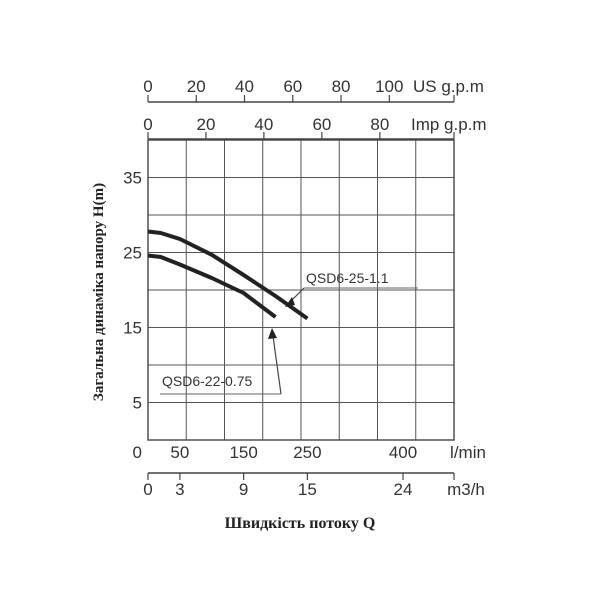 The width and height of the screenshot is (600, 600). What do you see at coordinates (347, 278) in the screenshot?
I see `annotation-label-qsd6-25: QSD6-25-1.1` at bounding box center [347, 278].